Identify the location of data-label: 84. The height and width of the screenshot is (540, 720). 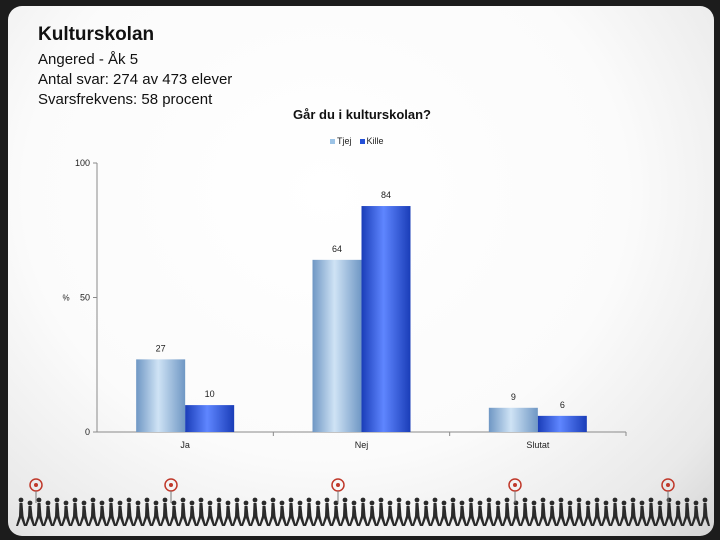
(386, 195).